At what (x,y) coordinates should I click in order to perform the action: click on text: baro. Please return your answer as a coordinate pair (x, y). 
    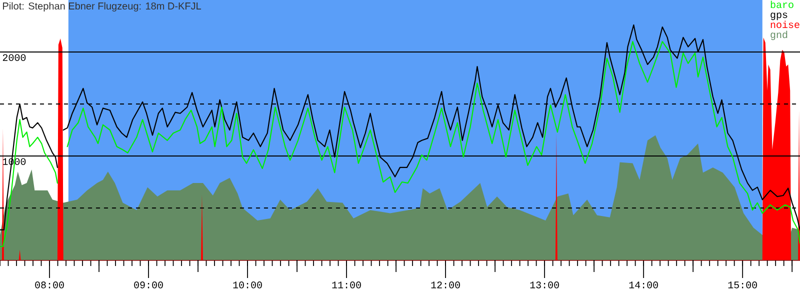
    Looking at the image, I should click on (782, 4).